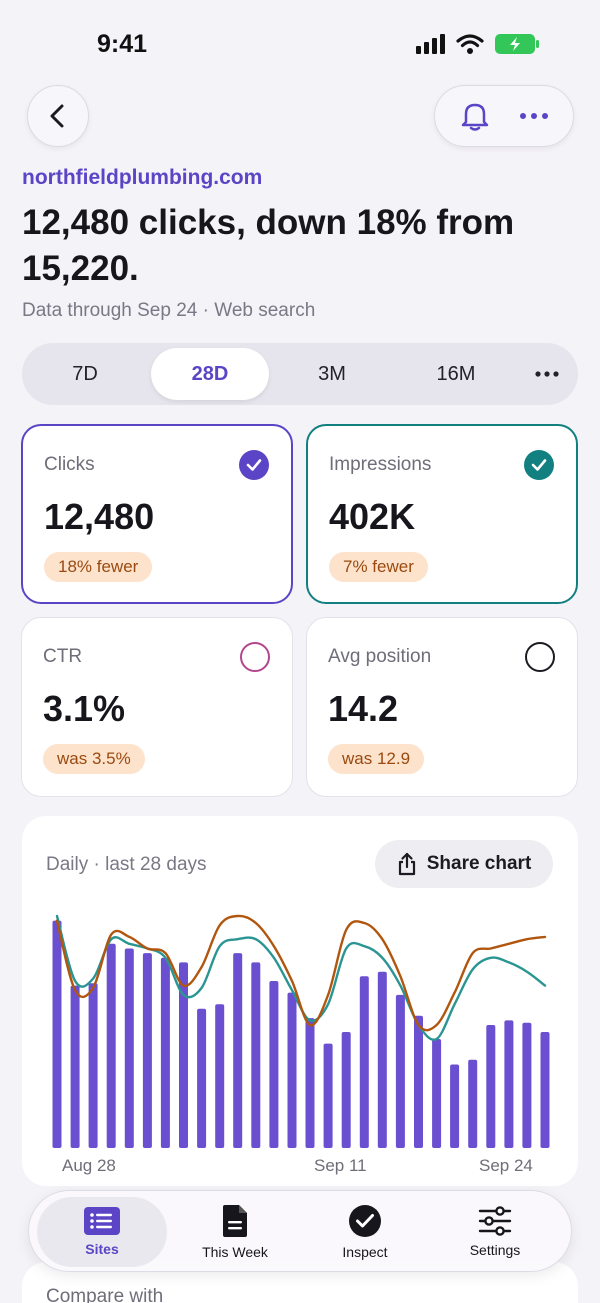 The height and width of the screenshot is (1303, 600). I want to click on daily-chart, so click(301, 1031).